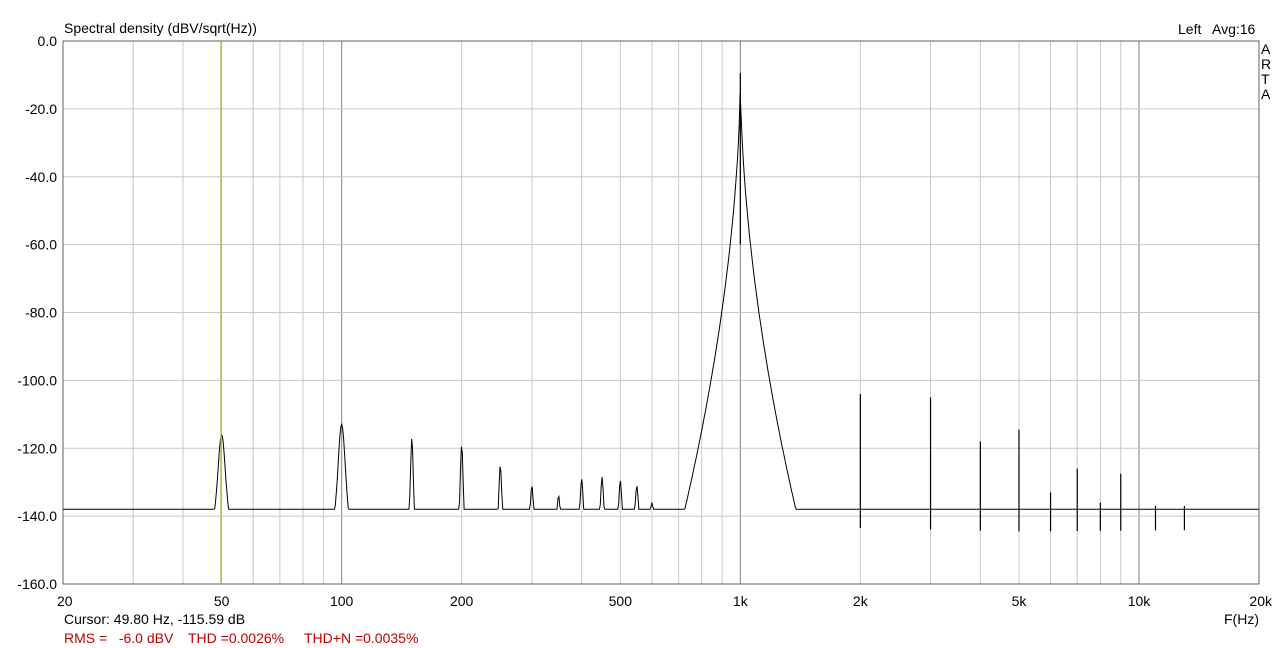  Describe the element at coordinates (37, 448) in the screenshot. I see `y-tick-label: -120.0` at that location.